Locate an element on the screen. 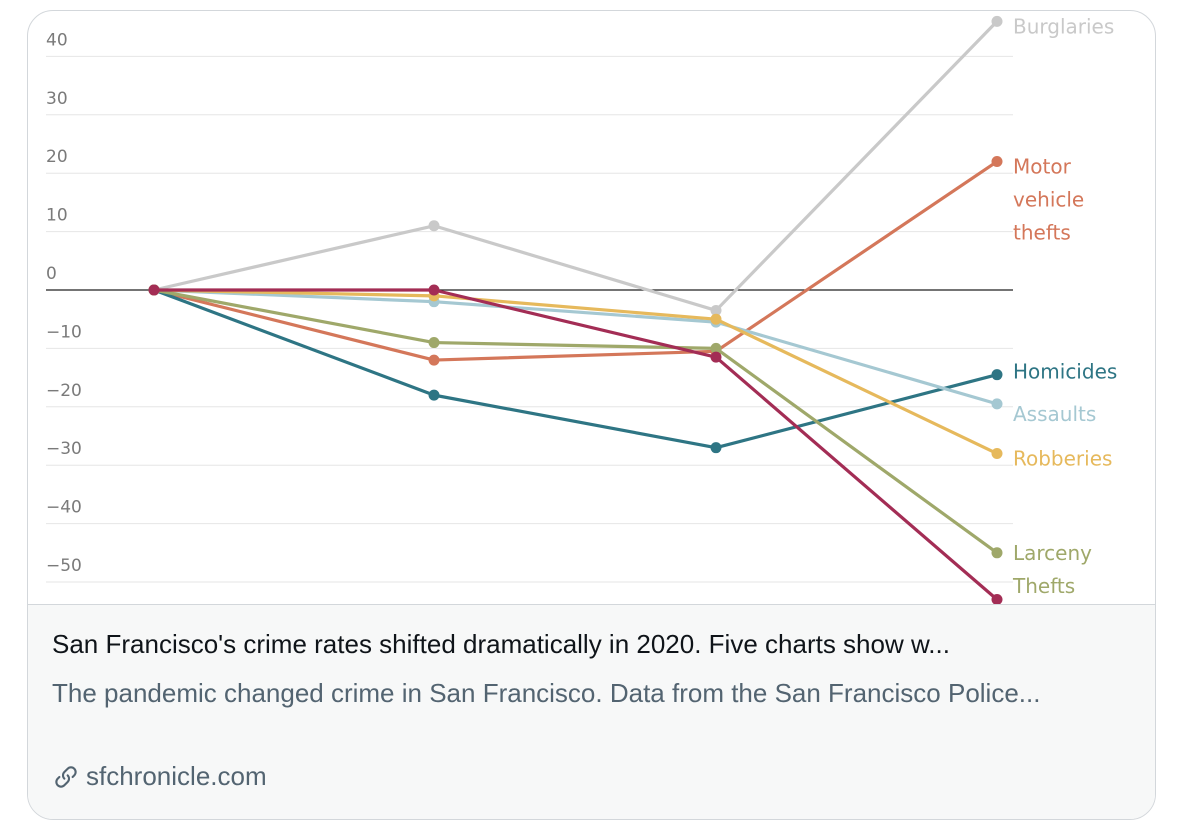 This screenshot has height=834, width=1182. series-label-motor-vehicle-thefts: thefts is located at coordinates (1042, 233).